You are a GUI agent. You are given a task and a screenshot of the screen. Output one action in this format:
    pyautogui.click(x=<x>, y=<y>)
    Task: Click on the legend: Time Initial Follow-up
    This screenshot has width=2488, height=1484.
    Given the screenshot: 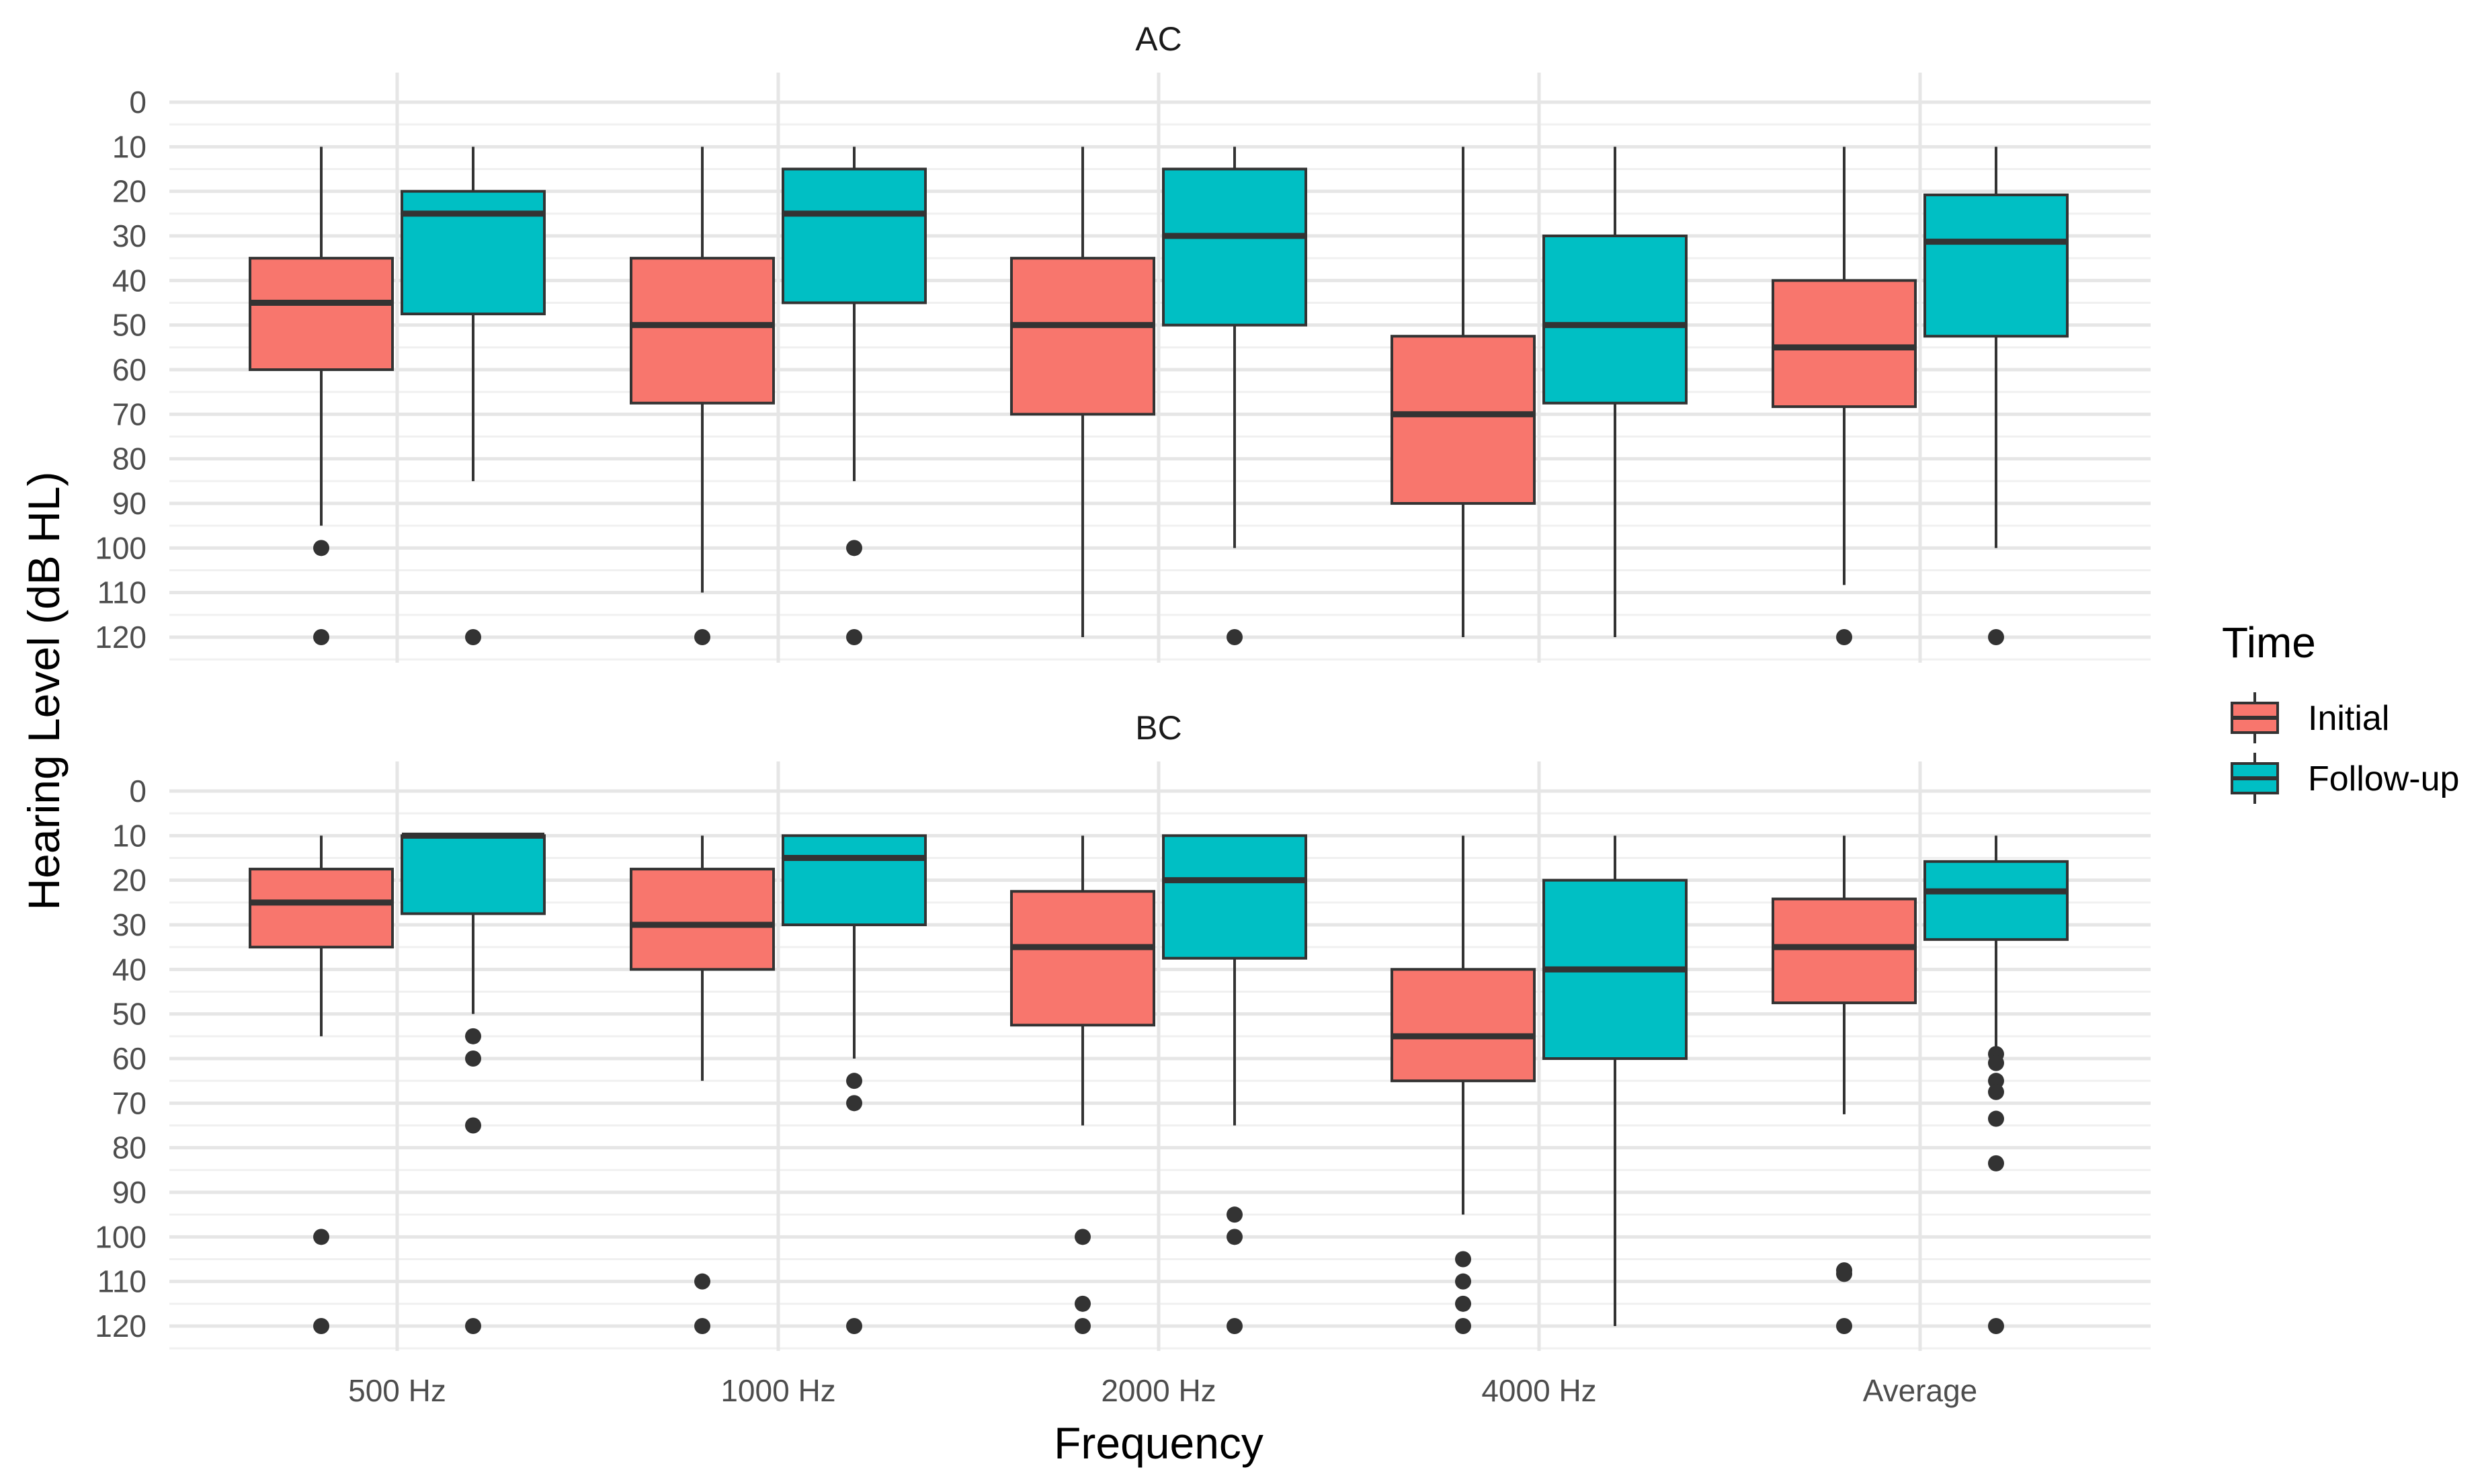 What is the action you would take?
    pyautogui.click(x=2340, y=711)
    